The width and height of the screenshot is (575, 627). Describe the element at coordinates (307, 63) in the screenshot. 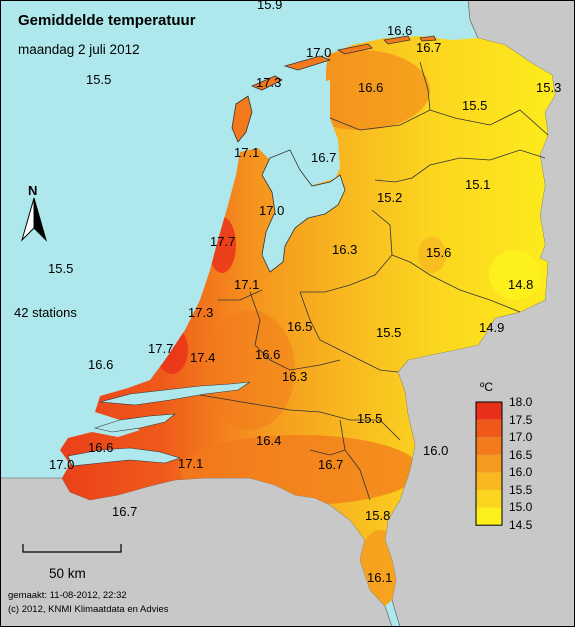

I see `terschelling-island` at that location.